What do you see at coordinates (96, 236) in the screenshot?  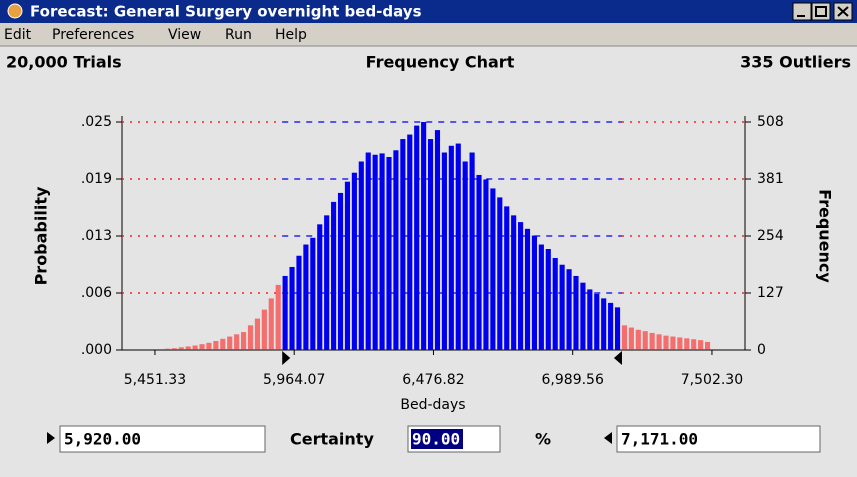 I see `y-tick-label: .013` at bounding box center [96, 236].